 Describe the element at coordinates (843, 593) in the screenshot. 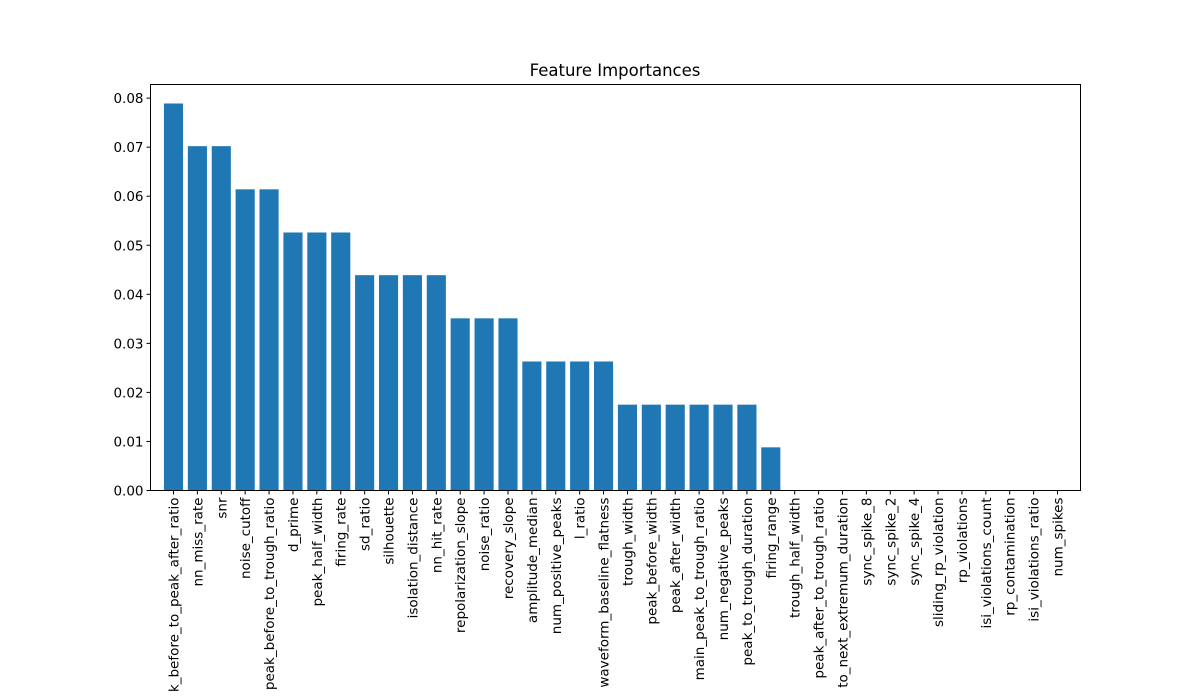

I see `x-tick-label: to_next_extremum_duration` at that location.